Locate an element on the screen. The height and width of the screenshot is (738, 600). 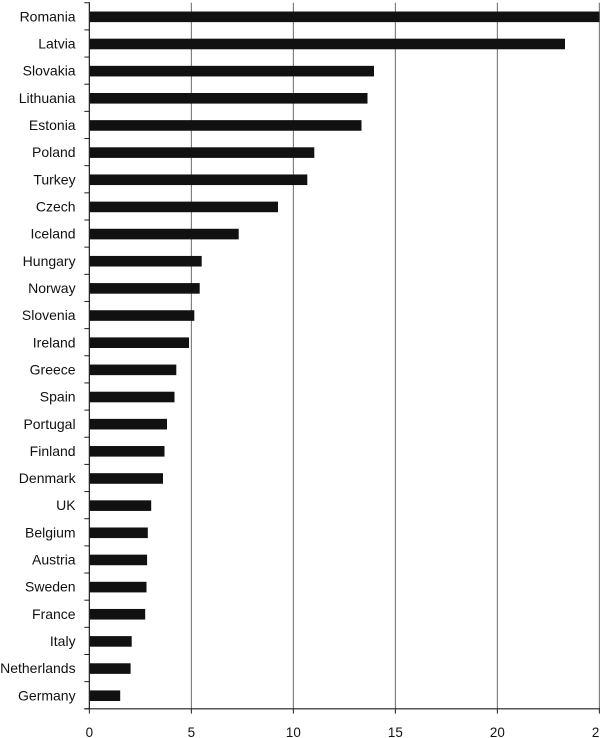
svg-text: Belgium is located at coordinates (50, 532).